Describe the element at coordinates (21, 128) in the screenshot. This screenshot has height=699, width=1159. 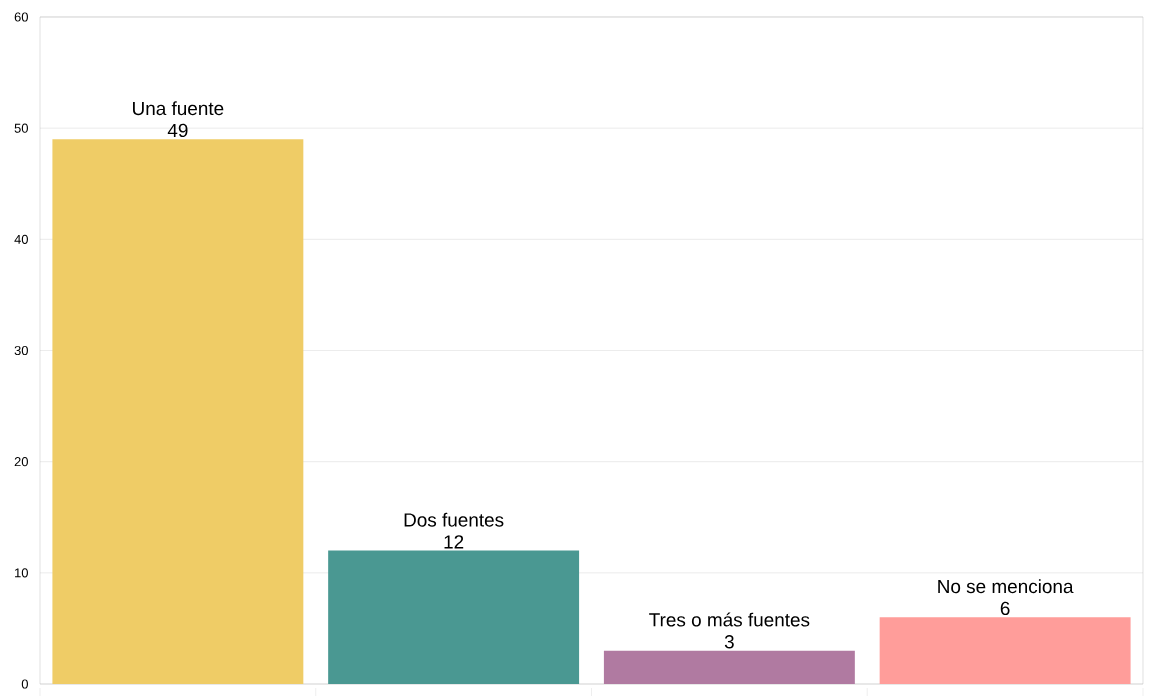
I see `y-tick-label: 50` at that location.